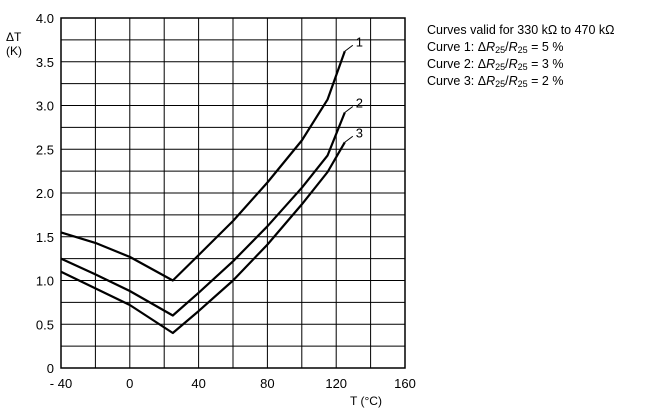 This screenshot has height=410, width=645. I want to click on y-tick-label-5: 2.5, so click(45, 149).